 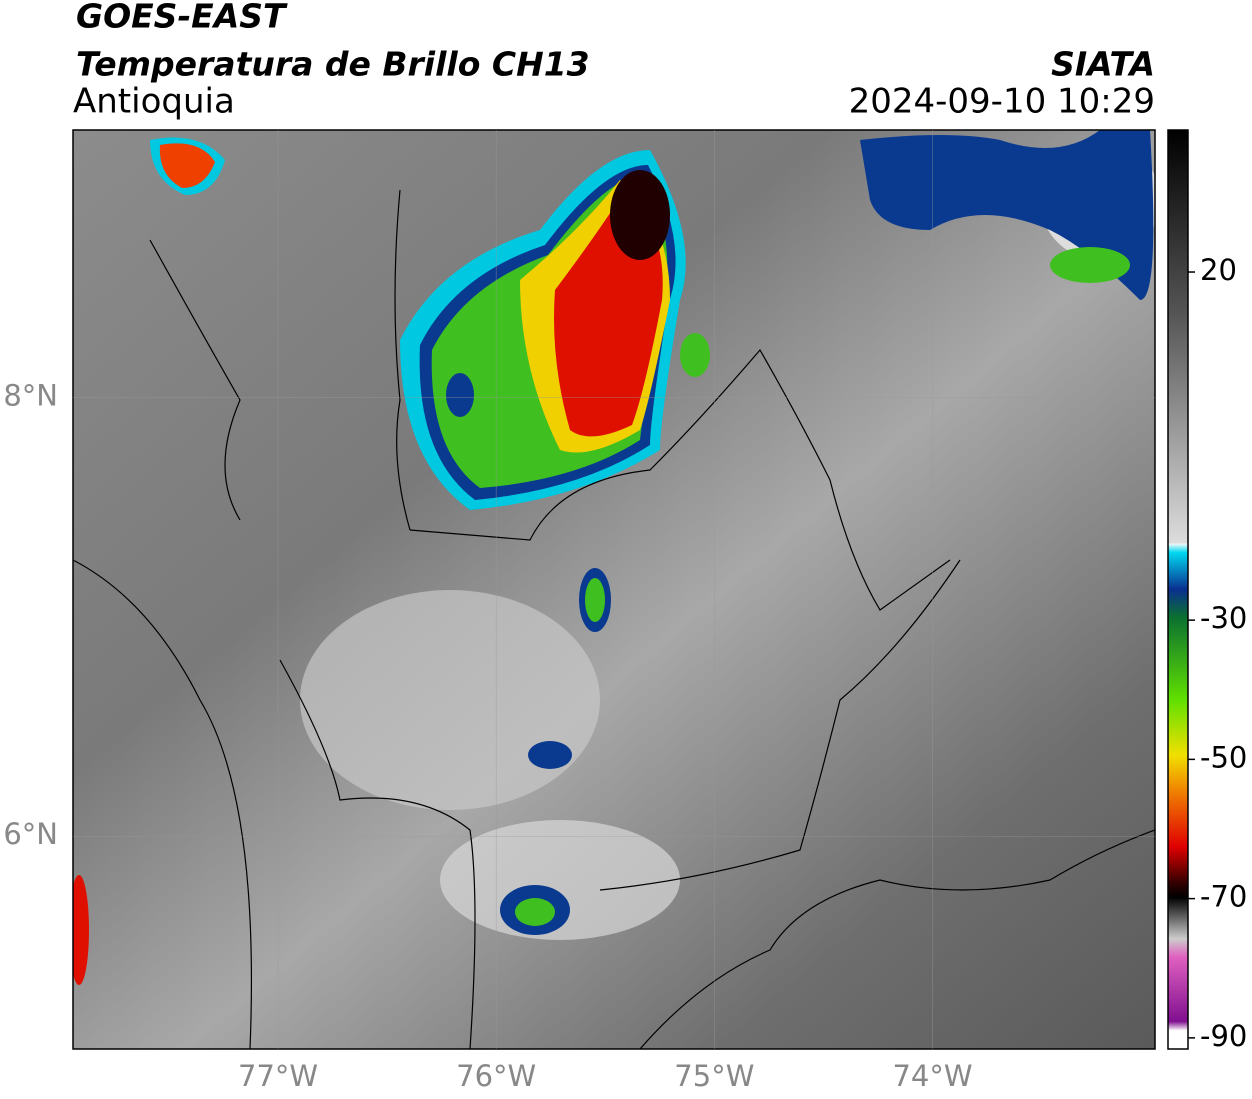 I want to click on x-tick-label: 74°W, so click(x=932, y=1076).